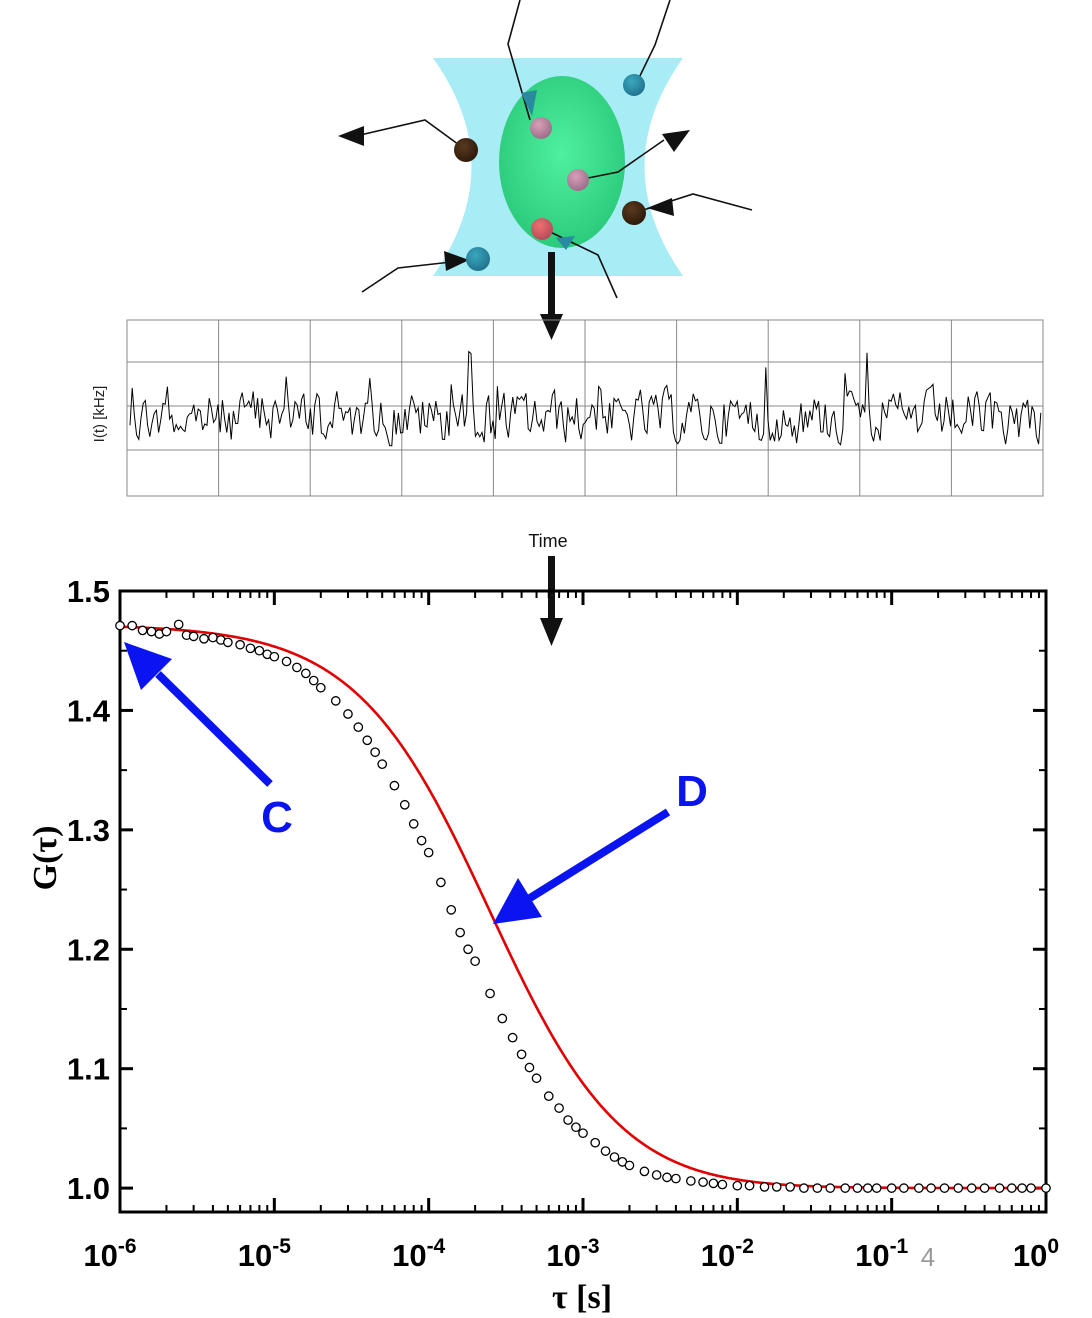 The width and height of the screenshot is (1092, 1318). Describe the element at coordinates (600, 845) in the screenshot. I see `annotation-d: D` at that location.